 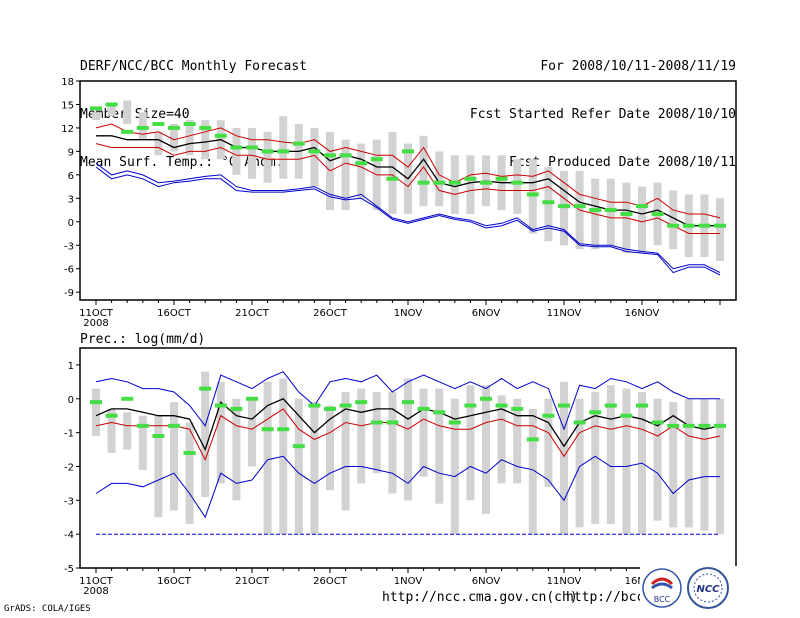 What do you see at coordinates (71, 152) in the screenshot?
I see `temp-ylabel-9: 9` at bounding box center [71, 152].